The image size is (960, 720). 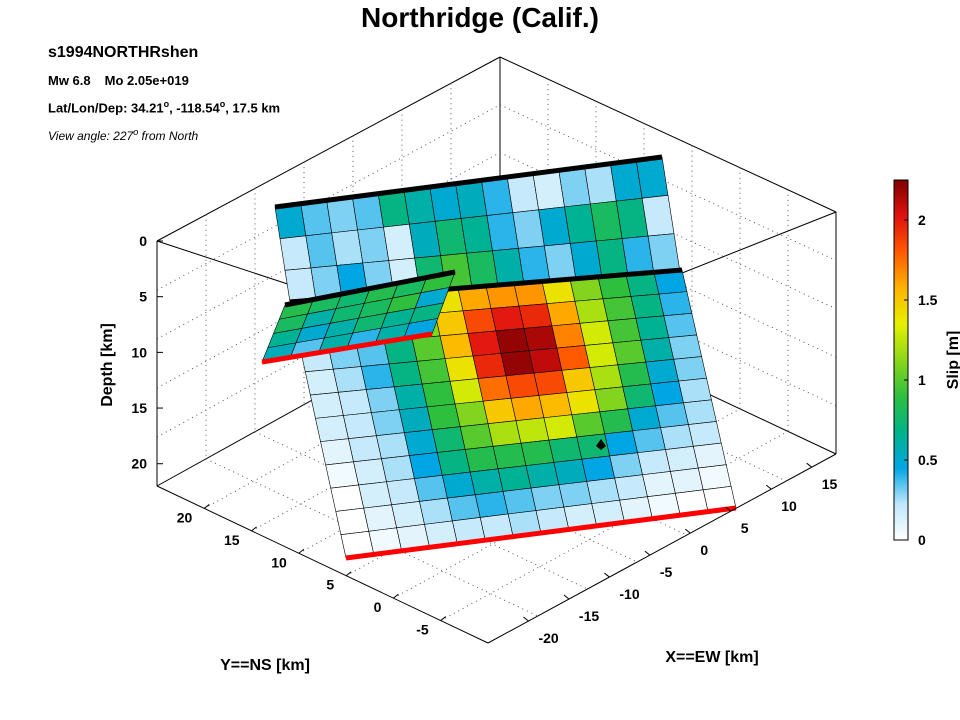 I want to click on x-tick-label: -20, so click(x=548, y=638).